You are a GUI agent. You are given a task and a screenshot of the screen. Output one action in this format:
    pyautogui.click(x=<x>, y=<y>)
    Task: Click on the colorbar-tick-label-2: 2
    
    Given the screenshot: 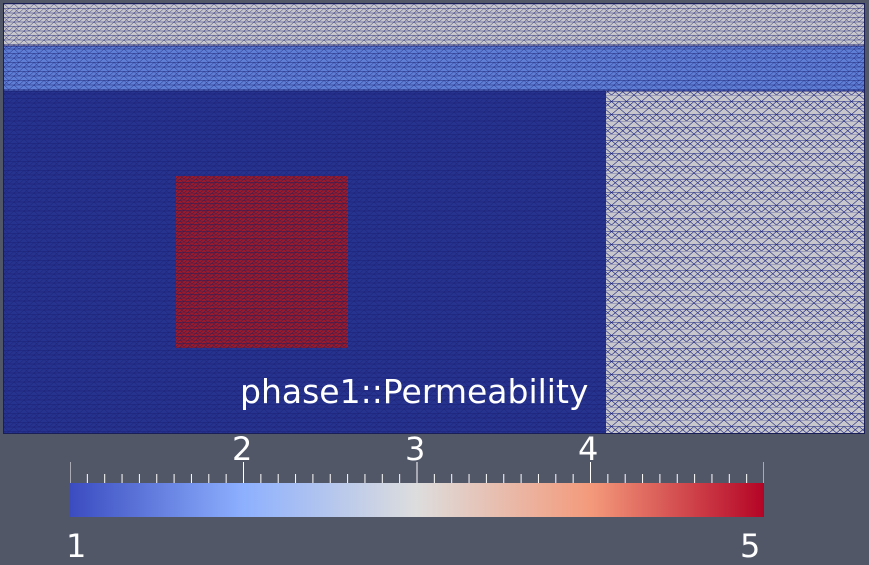 What is the action you would take?
    pyautogui.click(x=242, y=449)
    